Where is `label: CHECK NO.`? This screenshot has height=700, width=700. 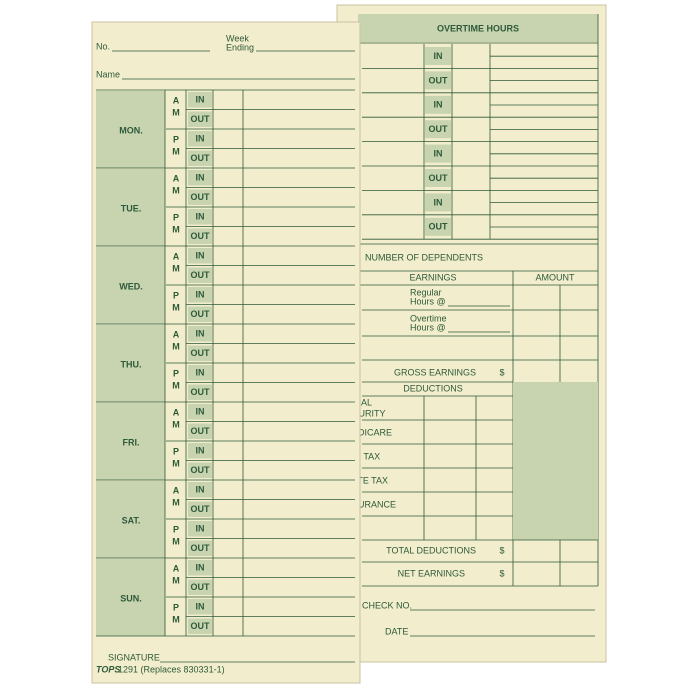
label: CHECK NO. is located at coordinates (387, 605).